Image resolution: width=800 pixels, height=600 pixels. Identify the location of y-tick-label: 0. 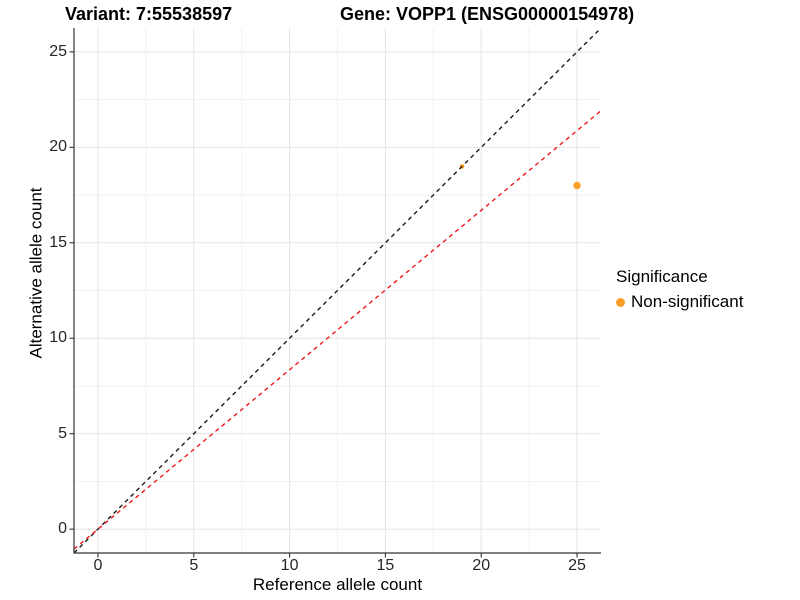
(62, 529).